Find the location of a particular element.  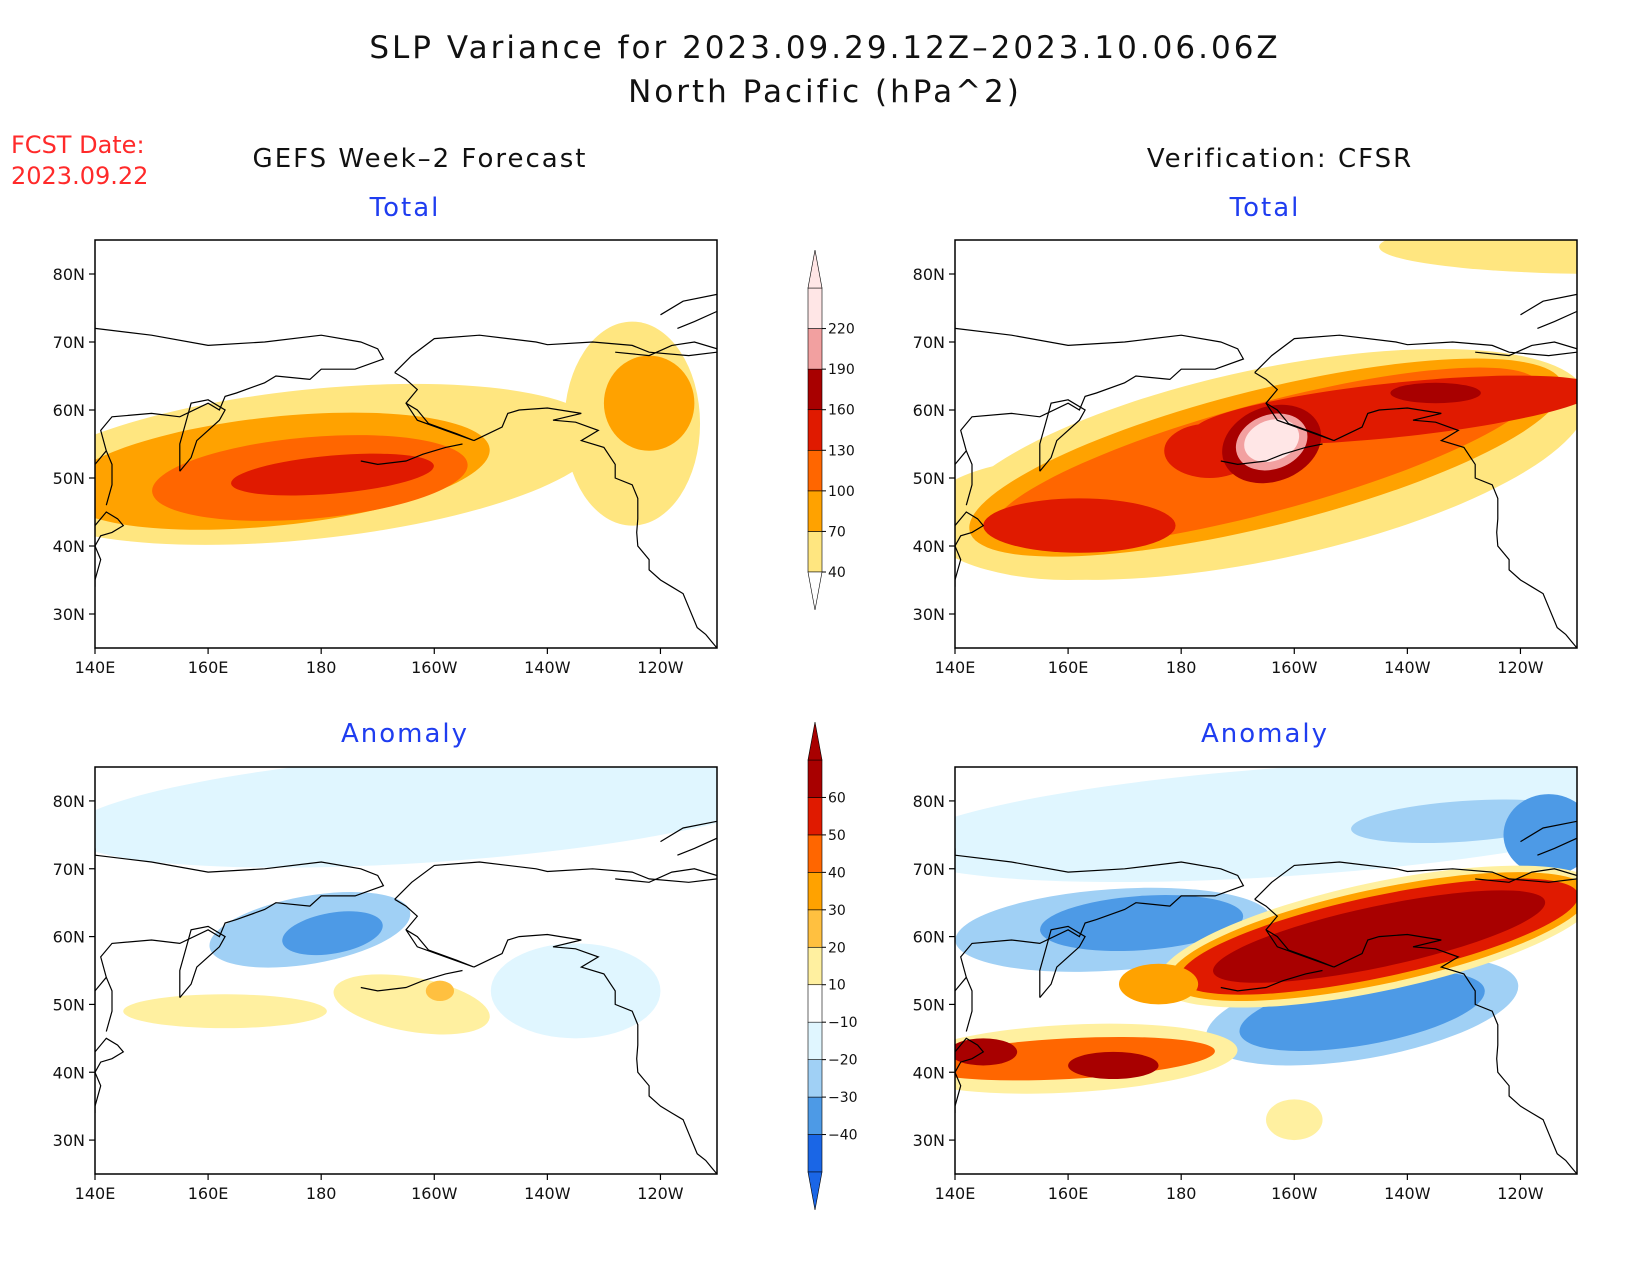

panel-forecast-anomaly is located at coordinates (406, 970).